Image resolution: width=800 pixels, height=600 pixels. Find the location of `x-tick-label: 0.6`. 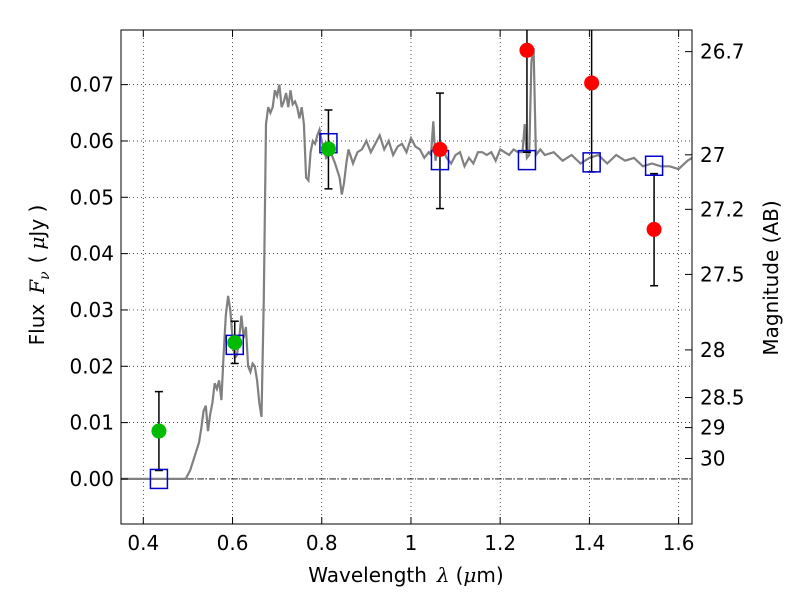

x-tick-label: 0.6 is located at coordinates (233, 543).